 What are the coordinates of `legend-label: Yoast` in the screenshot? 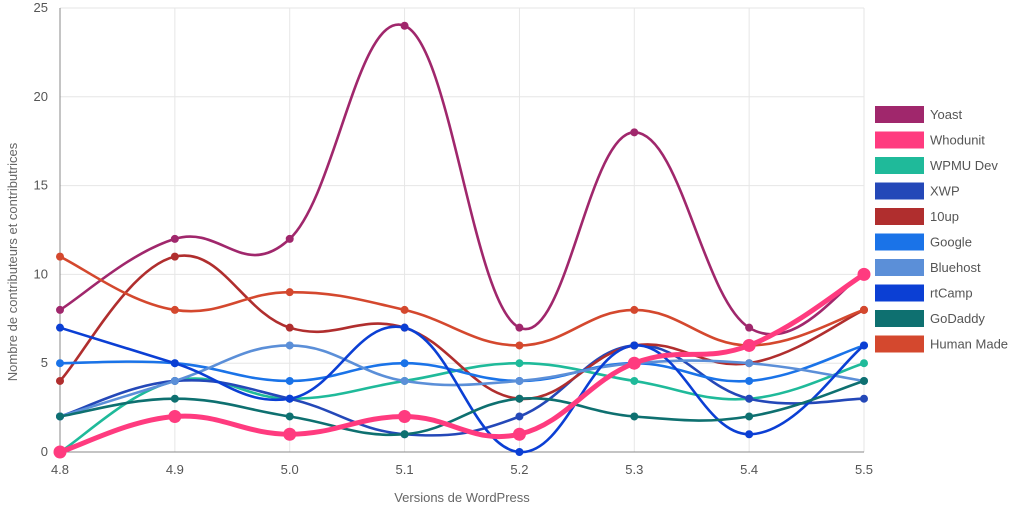 It's located at (946, 114).